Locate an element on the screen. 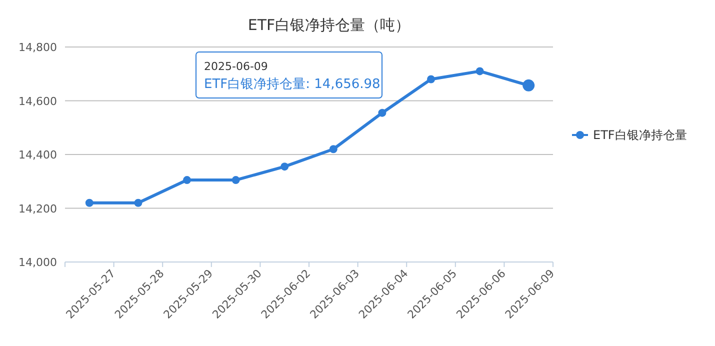 The height and width of the screenshot is (346, 715). legend-label: ETF白银净持仓量 is located at coordinates (640, 135).